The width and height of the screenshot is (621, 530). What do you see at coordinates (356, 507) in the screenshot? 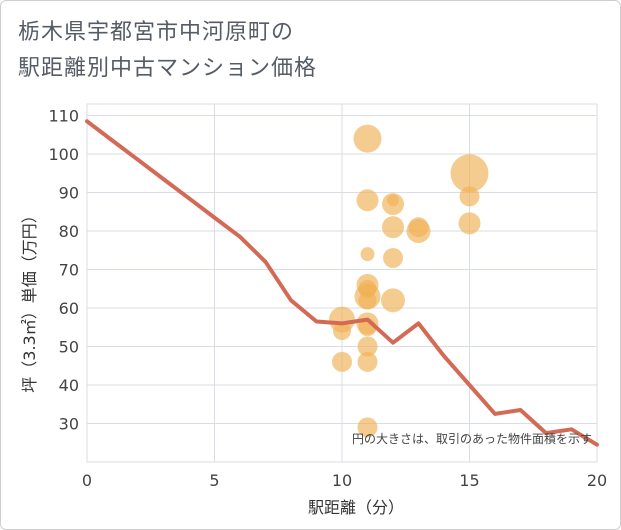
I see `x-axis-title: 駅距離（分）` at bounding box center [356, 507].